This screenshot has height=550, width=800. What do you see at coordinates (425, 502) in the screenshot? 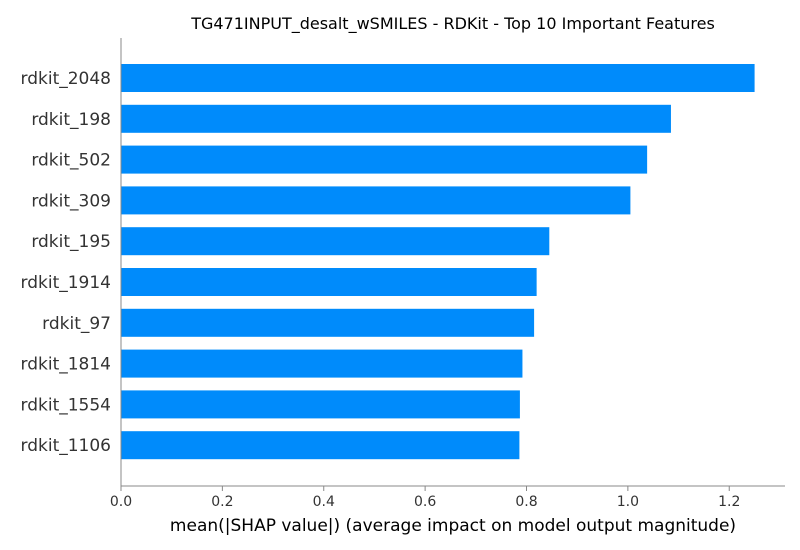
I see `x-tick-label: 0.6` at bounding box center [425, 502].